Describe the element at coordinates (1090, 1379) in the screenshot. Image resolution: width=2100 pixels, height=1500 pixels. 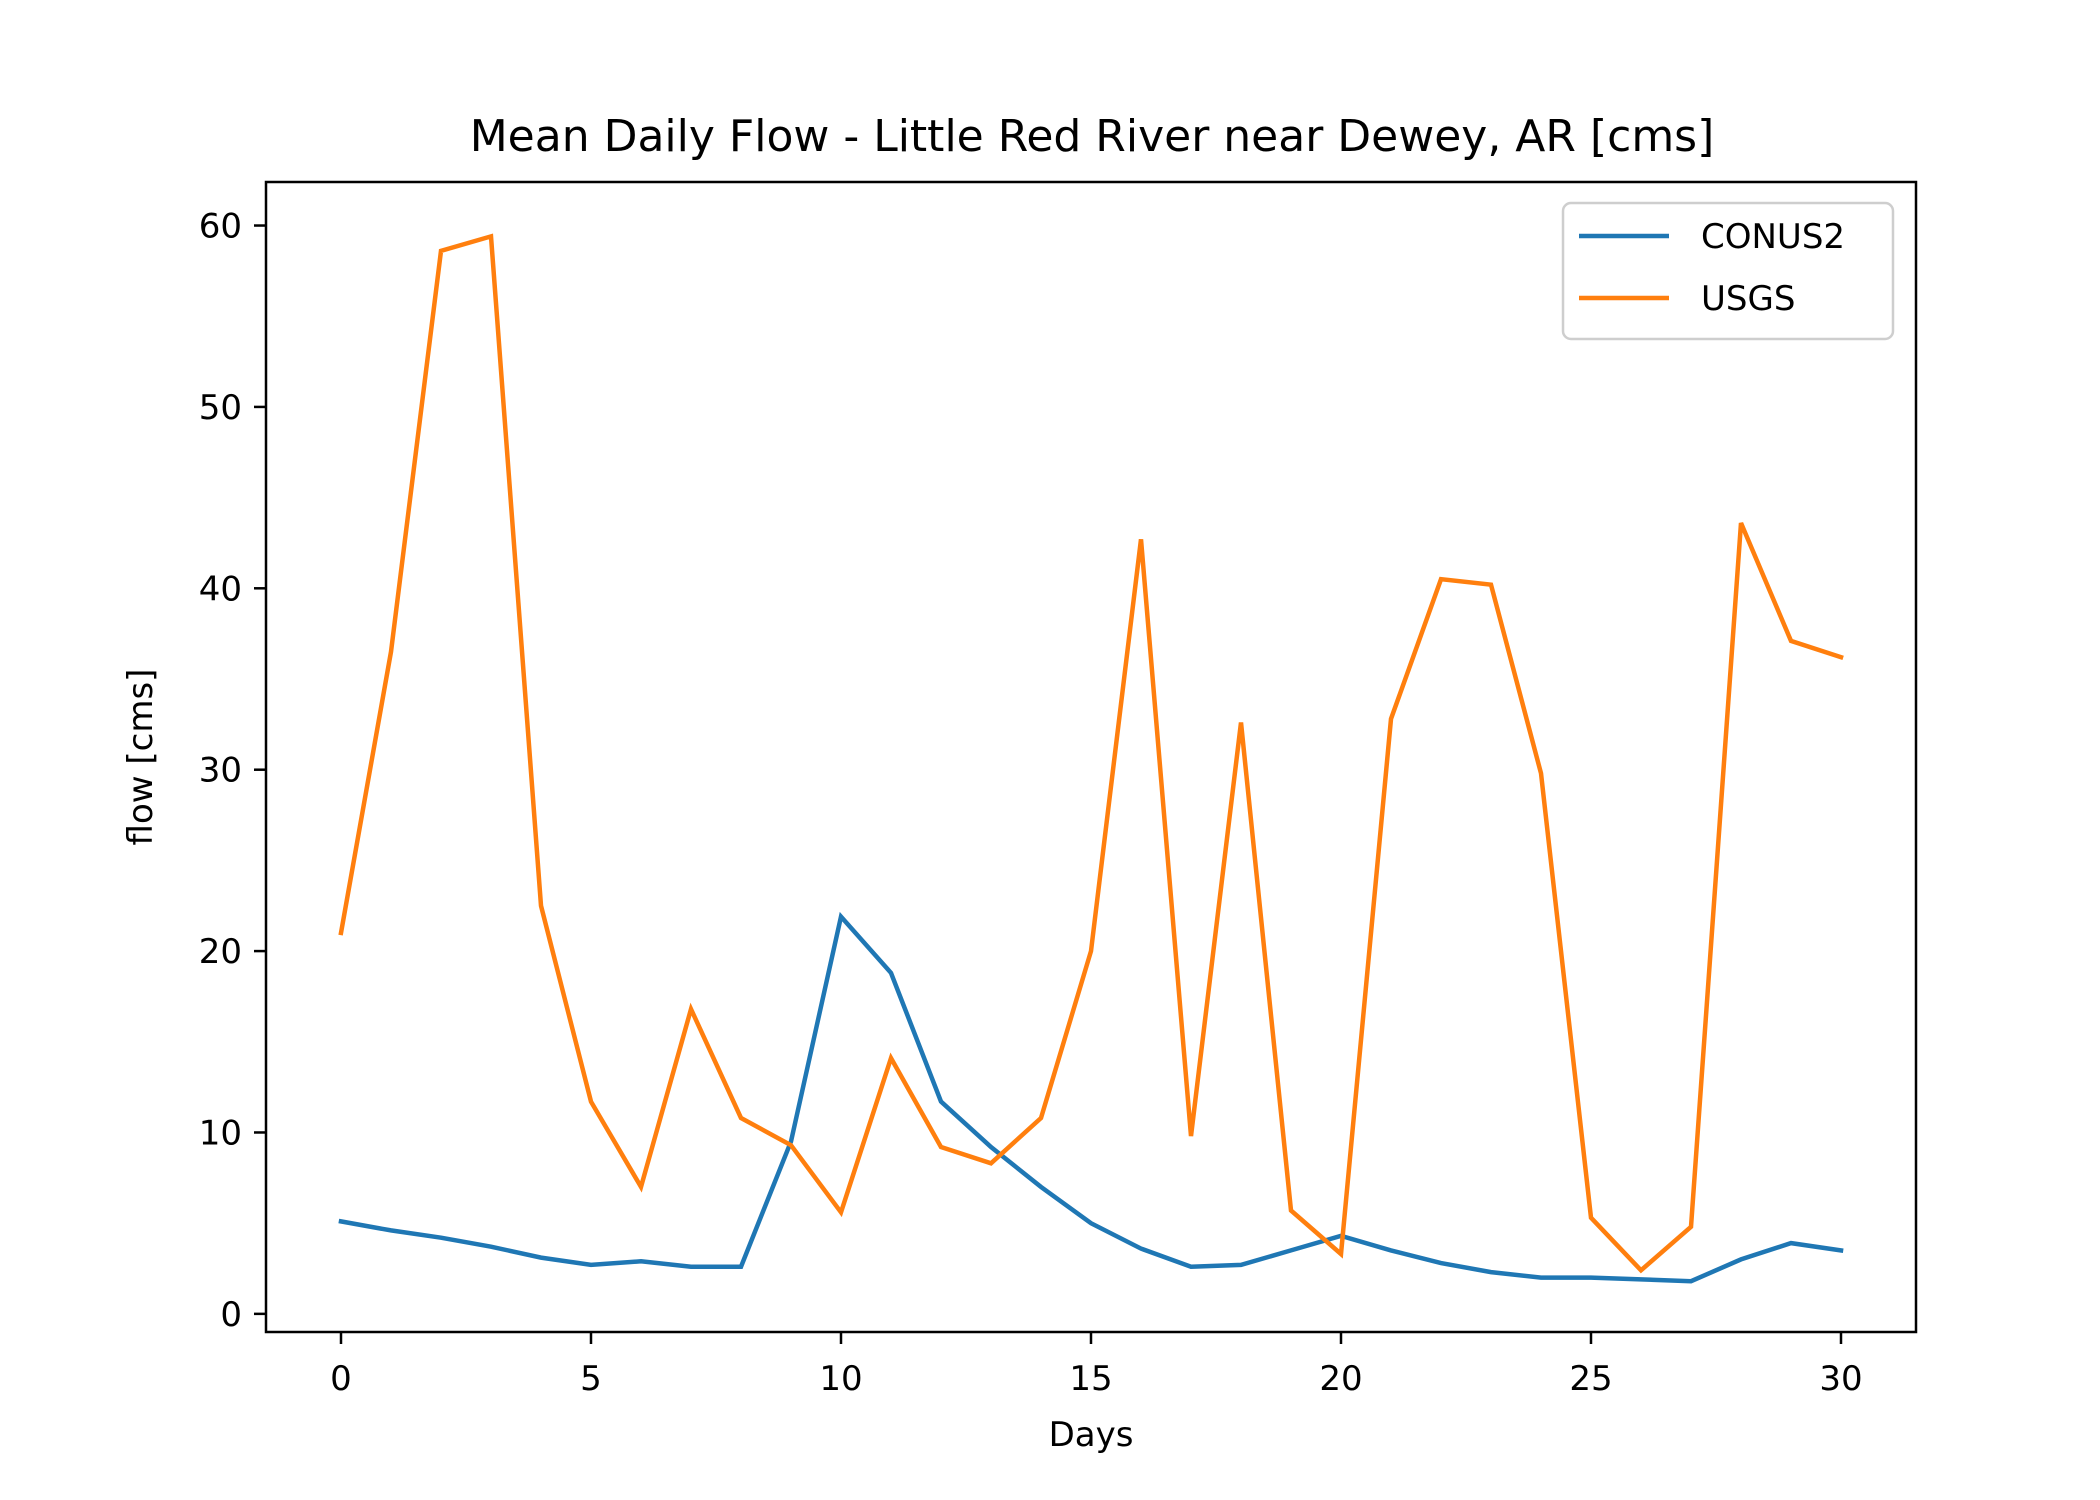
I see `x-tick-label: 15` at that location.